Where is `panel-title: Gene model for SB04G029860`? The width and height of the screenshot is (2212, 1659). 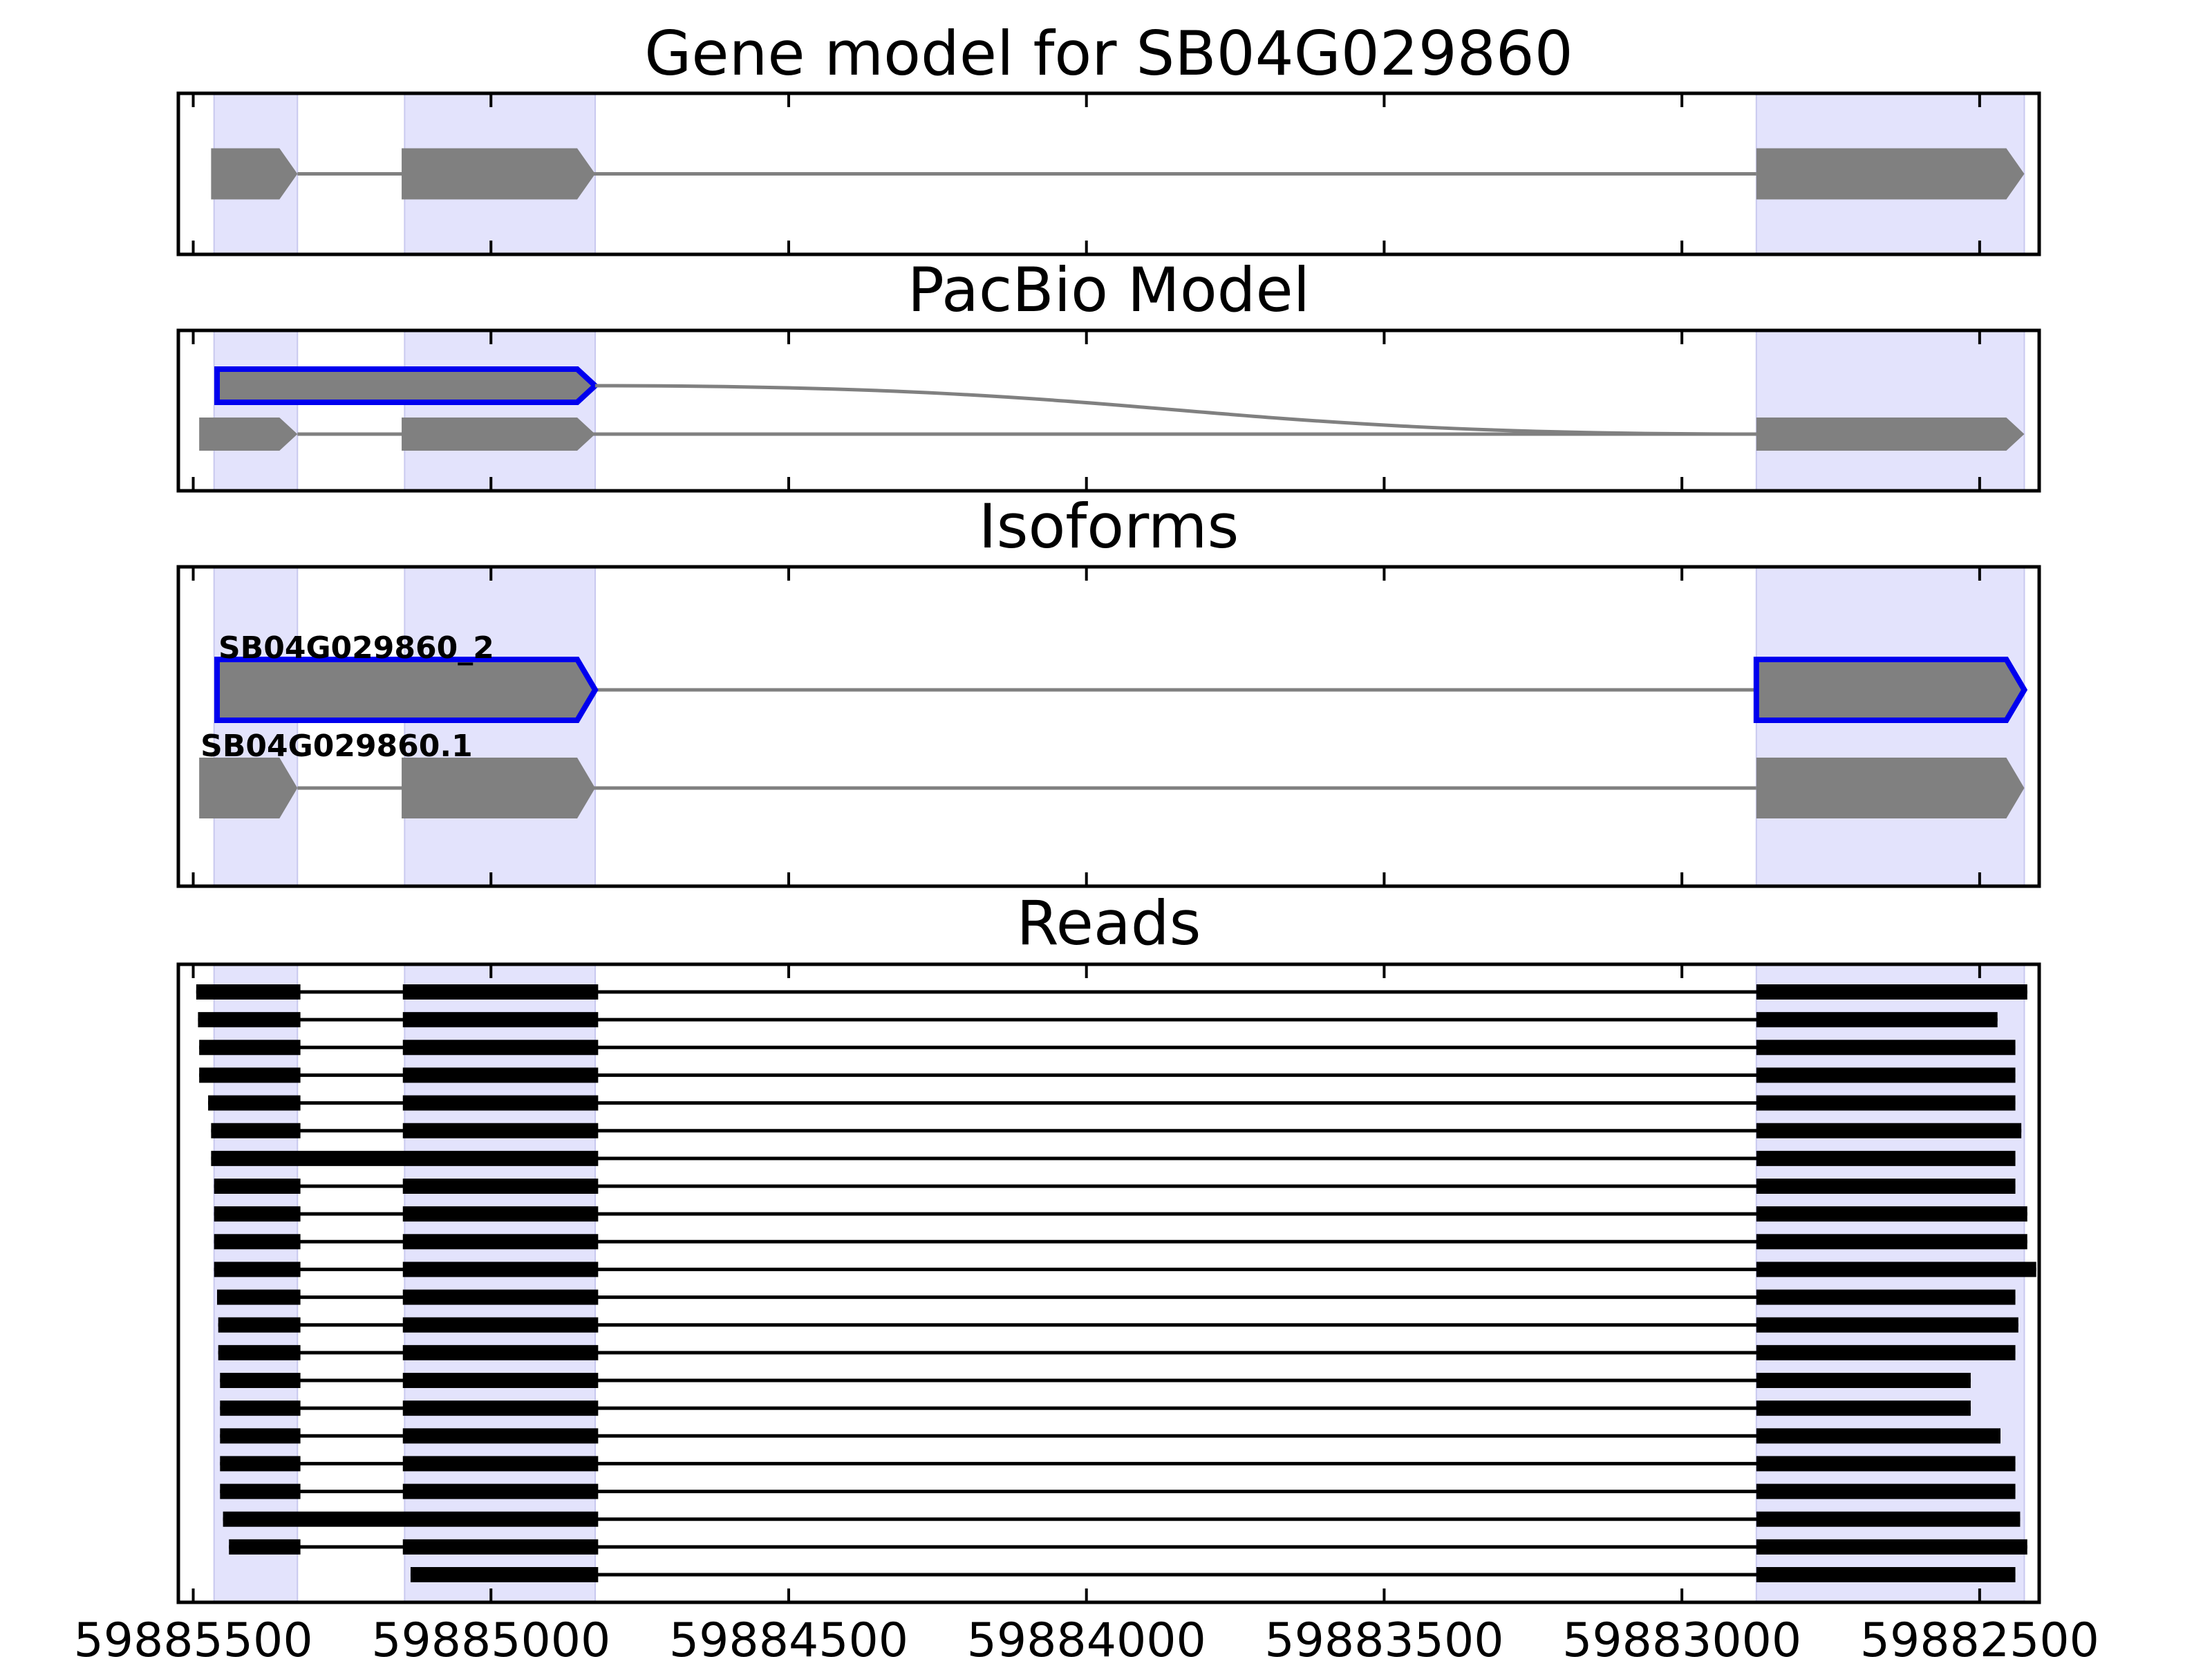 panel-title: Gene model for SB04G029860 is located at coordinates (1108, 54).